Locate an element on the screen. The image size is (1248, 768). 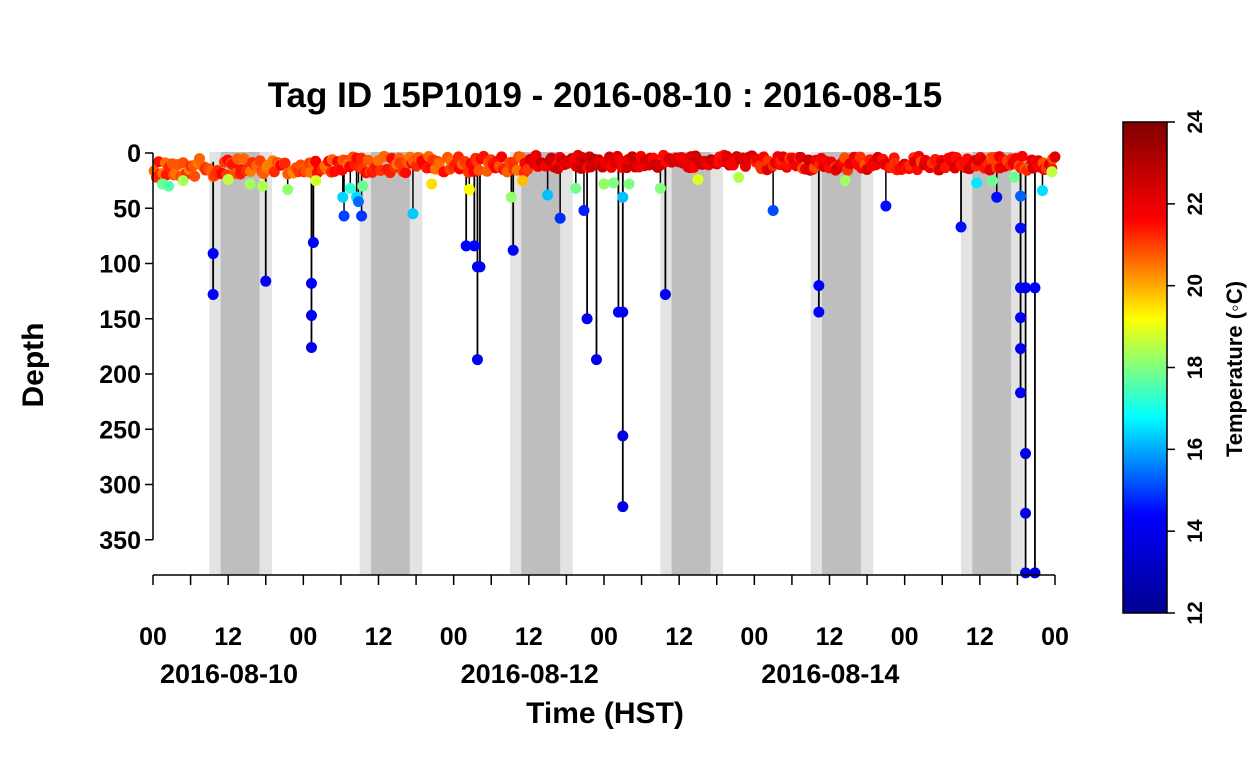
y-axis: 0 50 100 150 200 250 300 350 is located at coordinates (126, 347).